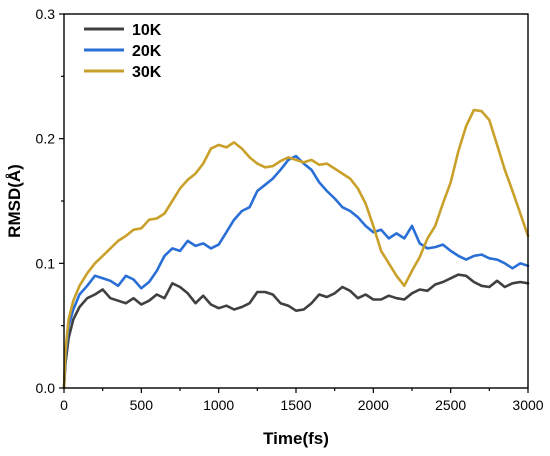 Image resolution: width=550 pixels, height=456 pixels. Describe the element at coordinates (450, 405) in the screenshot. I see `x-tick-label: 2500` at that location.